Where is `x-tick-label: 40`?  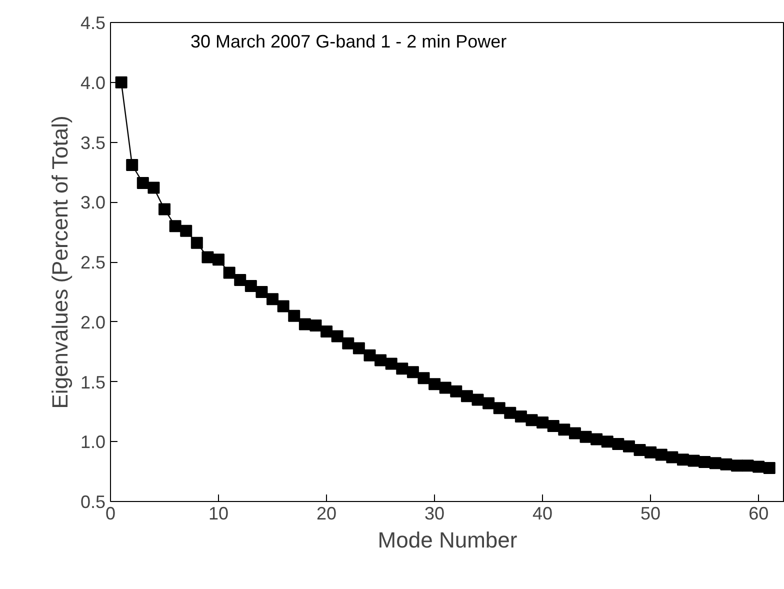
x-tick-label: 40 is located at coordinates (542, 514).